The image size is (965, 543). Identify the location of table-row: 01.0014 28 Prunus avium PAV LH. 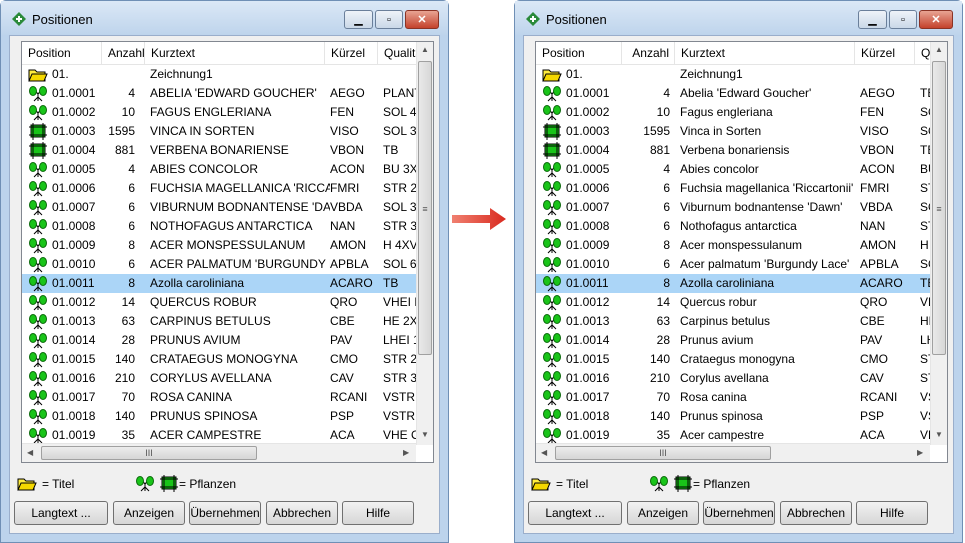
(733, 340).